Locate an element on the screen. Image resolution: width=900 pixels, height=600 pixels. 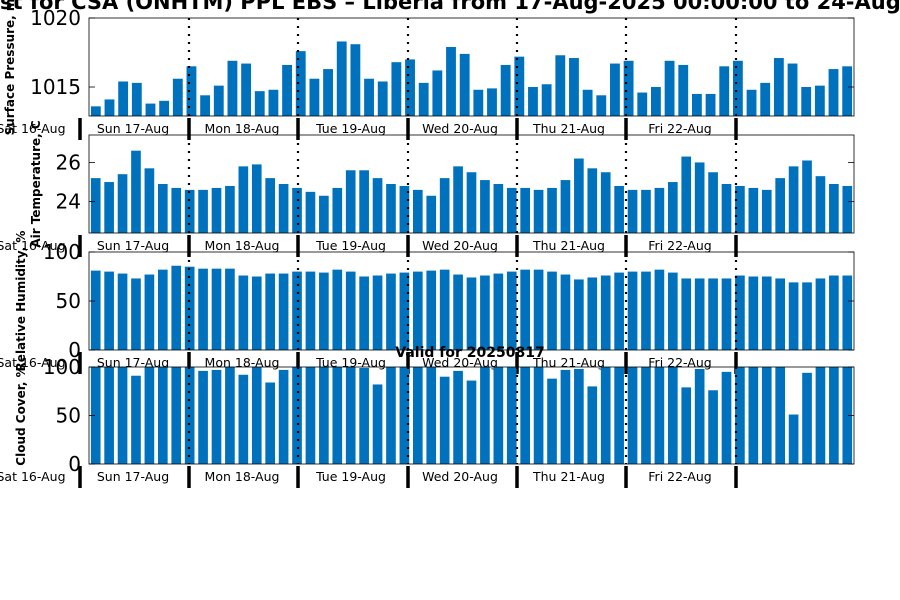
x-tick-label: Tue 19-Aug is located at coordinates (350, 476).